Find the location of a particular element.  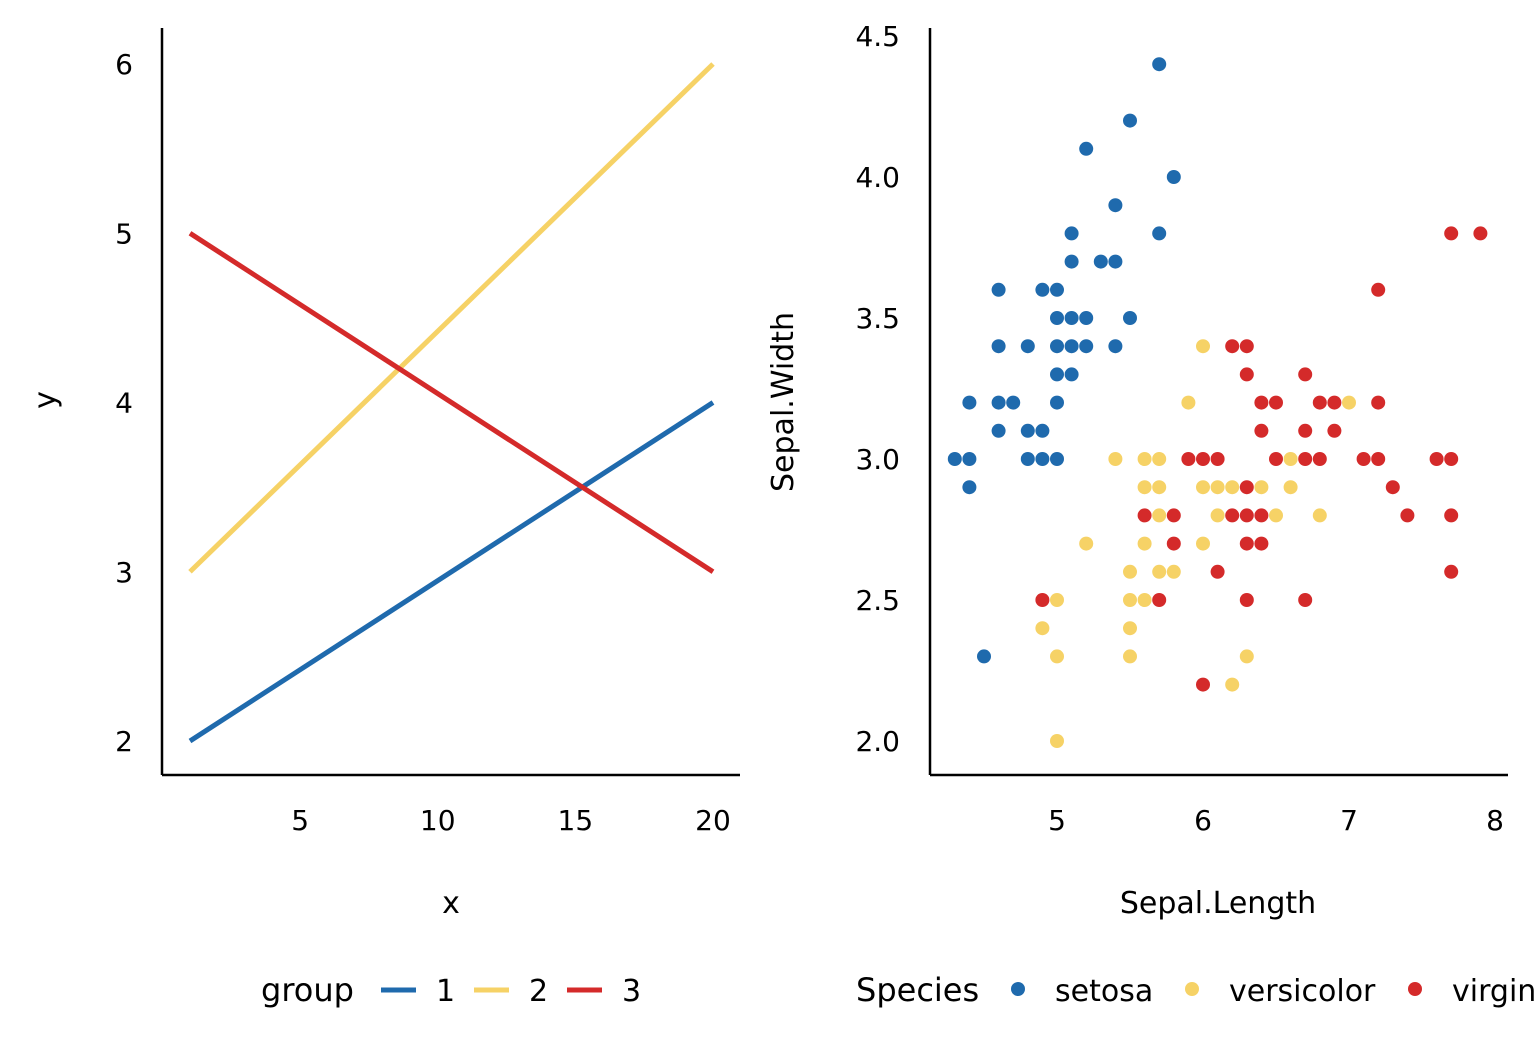

right-y-axis-label: Sepal.Width is located at coordinates (783, 402).